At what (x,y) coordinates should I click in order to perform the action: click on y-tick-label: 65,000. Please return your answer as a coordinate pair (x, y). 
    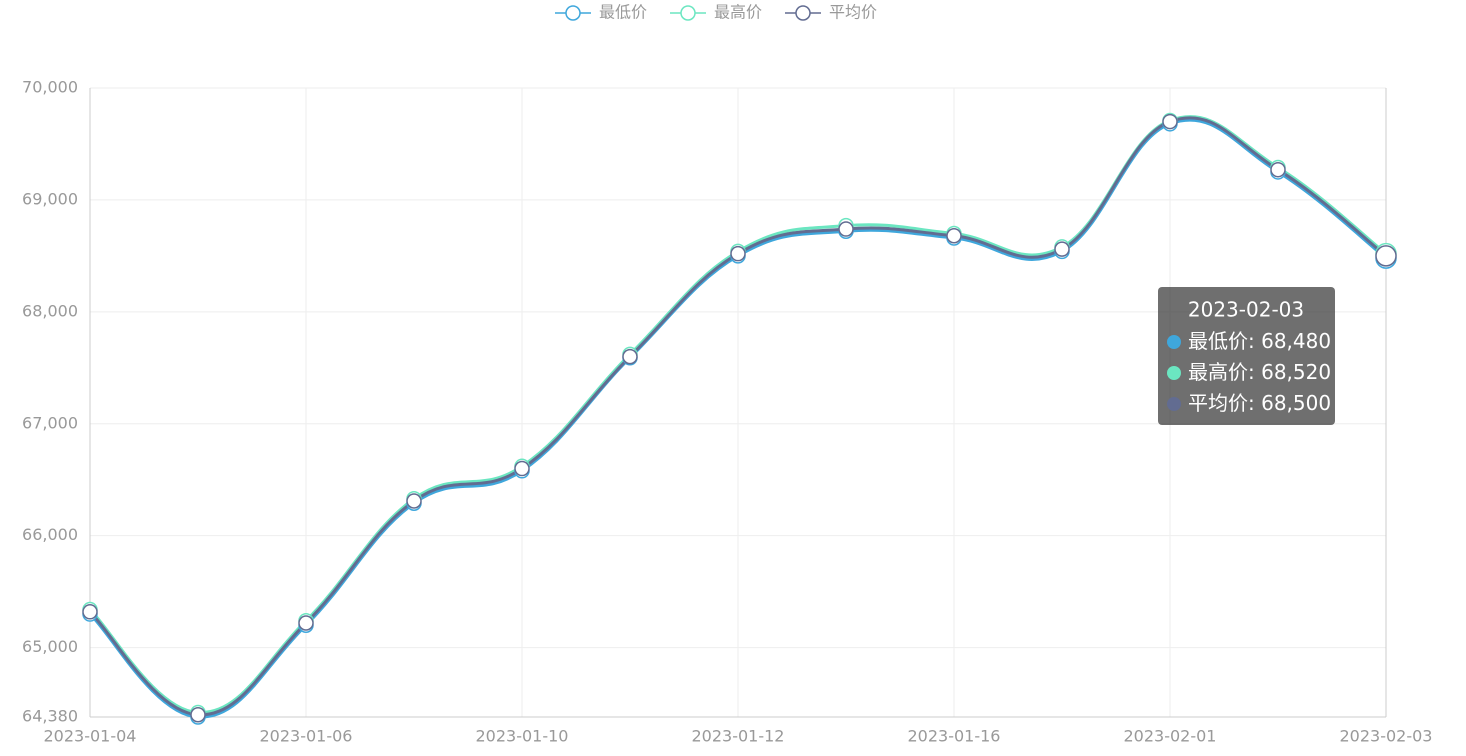
    Looking at the image, I should click on (50, 646).